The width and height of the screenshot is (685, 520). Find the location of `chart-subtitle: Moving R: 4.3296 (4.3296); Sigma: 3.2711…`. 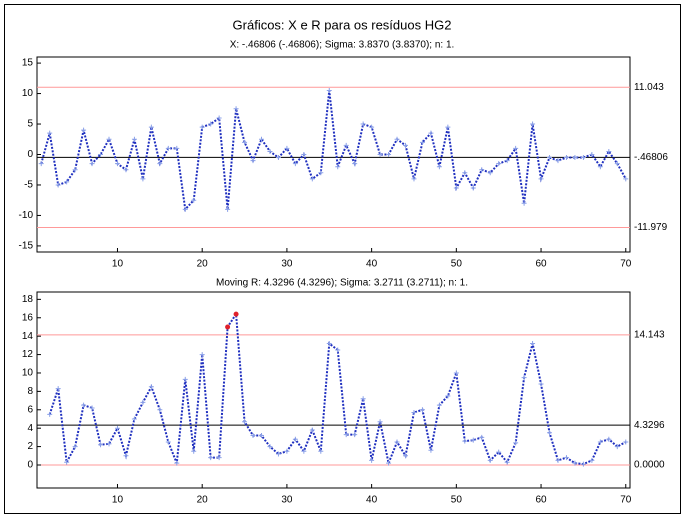

chart-subtitle: Moving R: 4.3296 (4.3296); Sigma: 3.2711… is located at coordinates (342, 283).